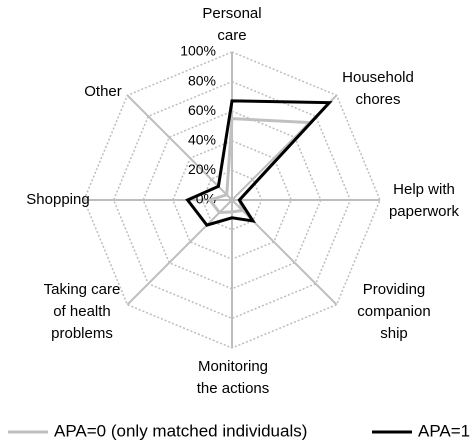  What do you see at coordinates (424, 211) in the screenshot?
I see `category-label: paperwork` at bounding box center [424, 211].